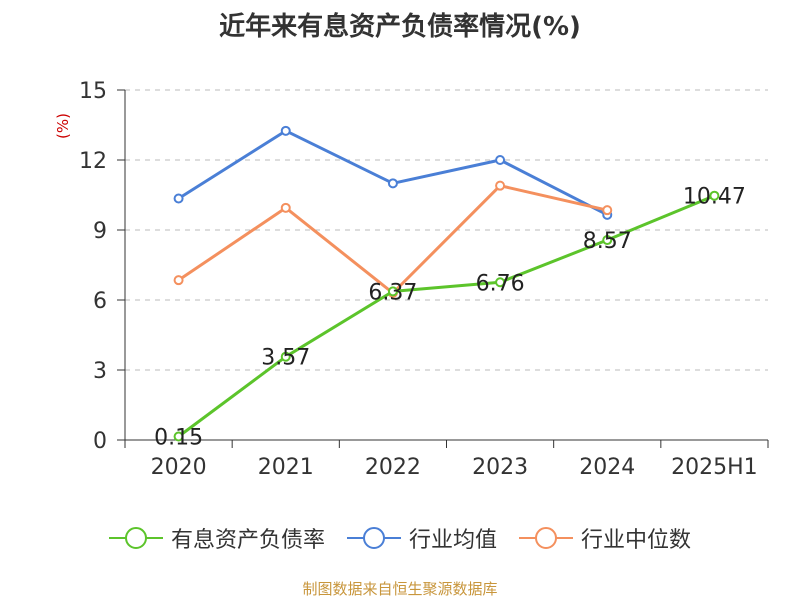 The image size is (800, 600). What do you see at coordinates (400, 27) in the screenshot?
I see `chart-title: 近年来有息资产负债率情况(%)` at bounding box center [400, 27].